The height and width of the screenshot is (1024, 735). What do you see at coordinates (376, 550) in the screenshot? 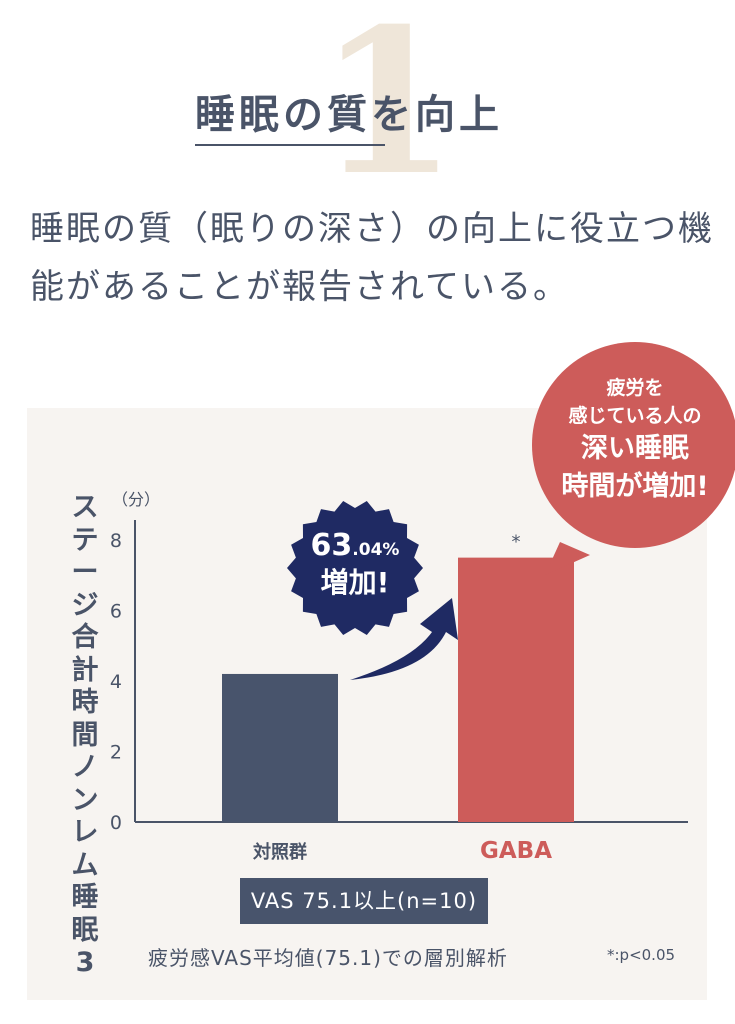
I see `badge-percent-decimal: .04%` at bounding box center [376, 550].